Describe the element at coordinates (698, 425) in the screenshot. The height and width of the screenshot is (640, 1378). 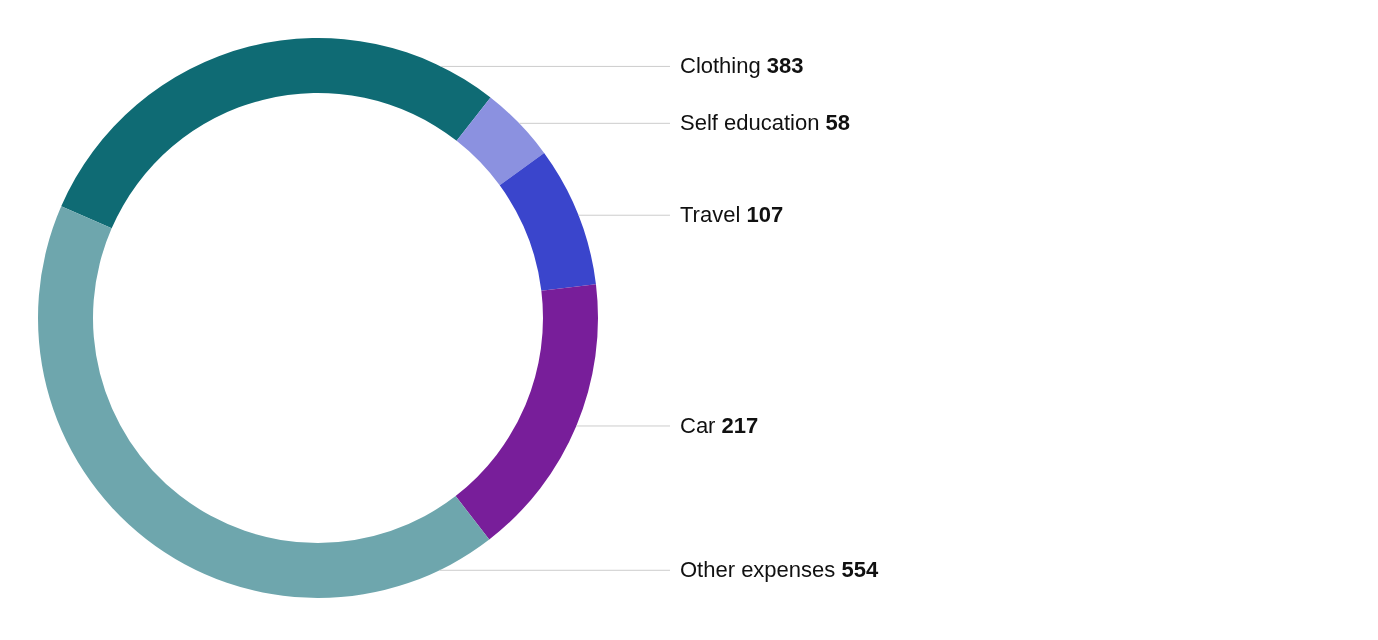
I see `slice-label: Car` at that location.